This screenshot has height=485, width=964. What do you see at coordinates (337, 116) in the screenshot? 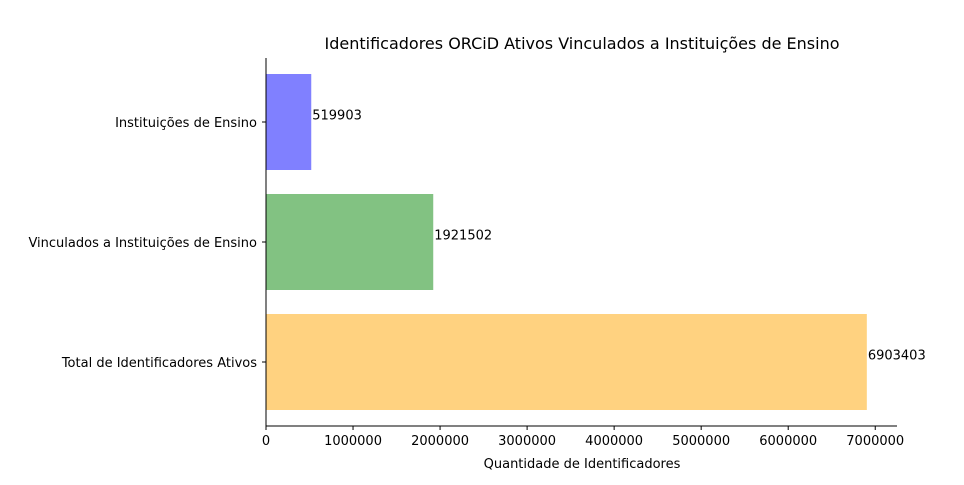
I see `data-label-3: 519903` at bounding box center [337, 116].